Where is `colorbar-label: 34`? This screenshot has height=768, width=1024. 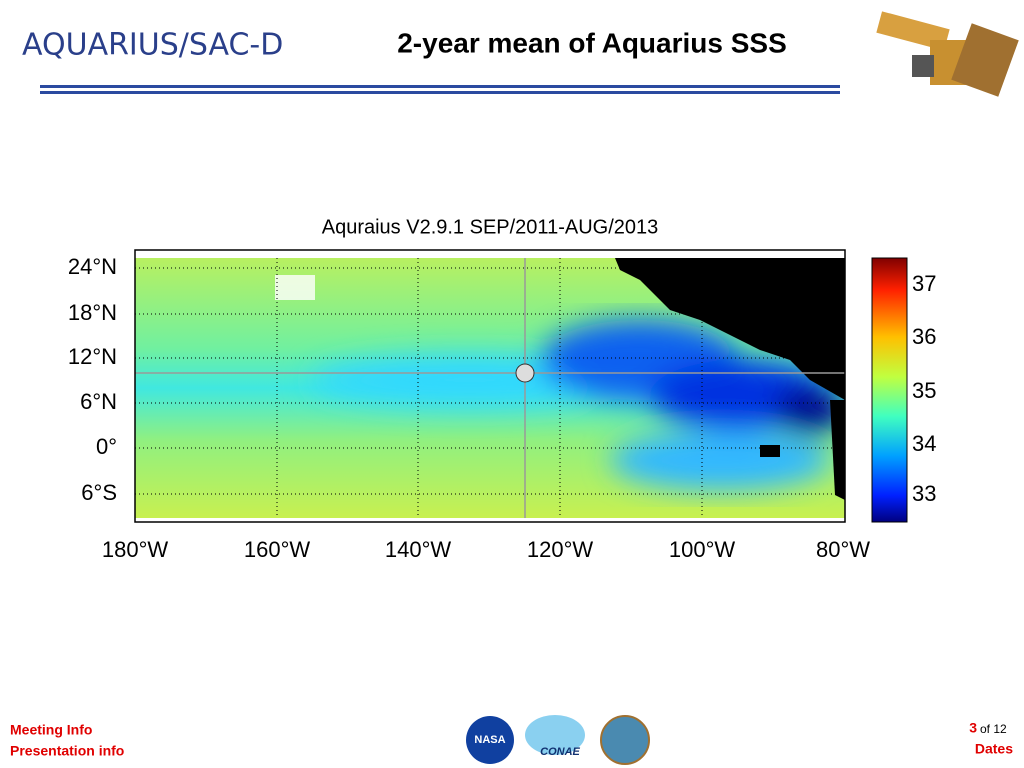 colorbar-label: 34 is located at coordinates (924, 443).